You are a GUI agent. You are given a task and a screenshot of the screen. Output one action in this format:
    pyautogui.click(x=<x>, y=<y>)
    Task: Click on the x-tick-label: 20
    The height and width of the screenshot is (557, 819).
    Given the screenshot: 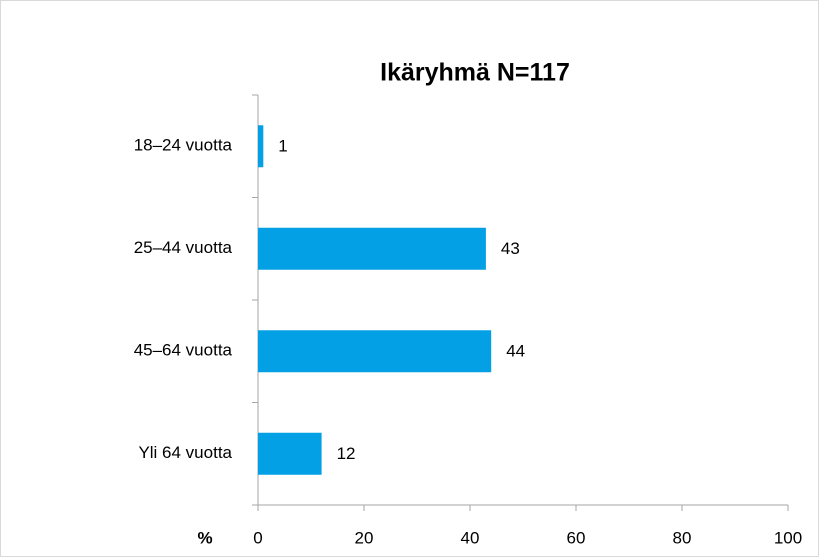 What is the action you would take?
    pyautogui.click(x=364, y=537)
    